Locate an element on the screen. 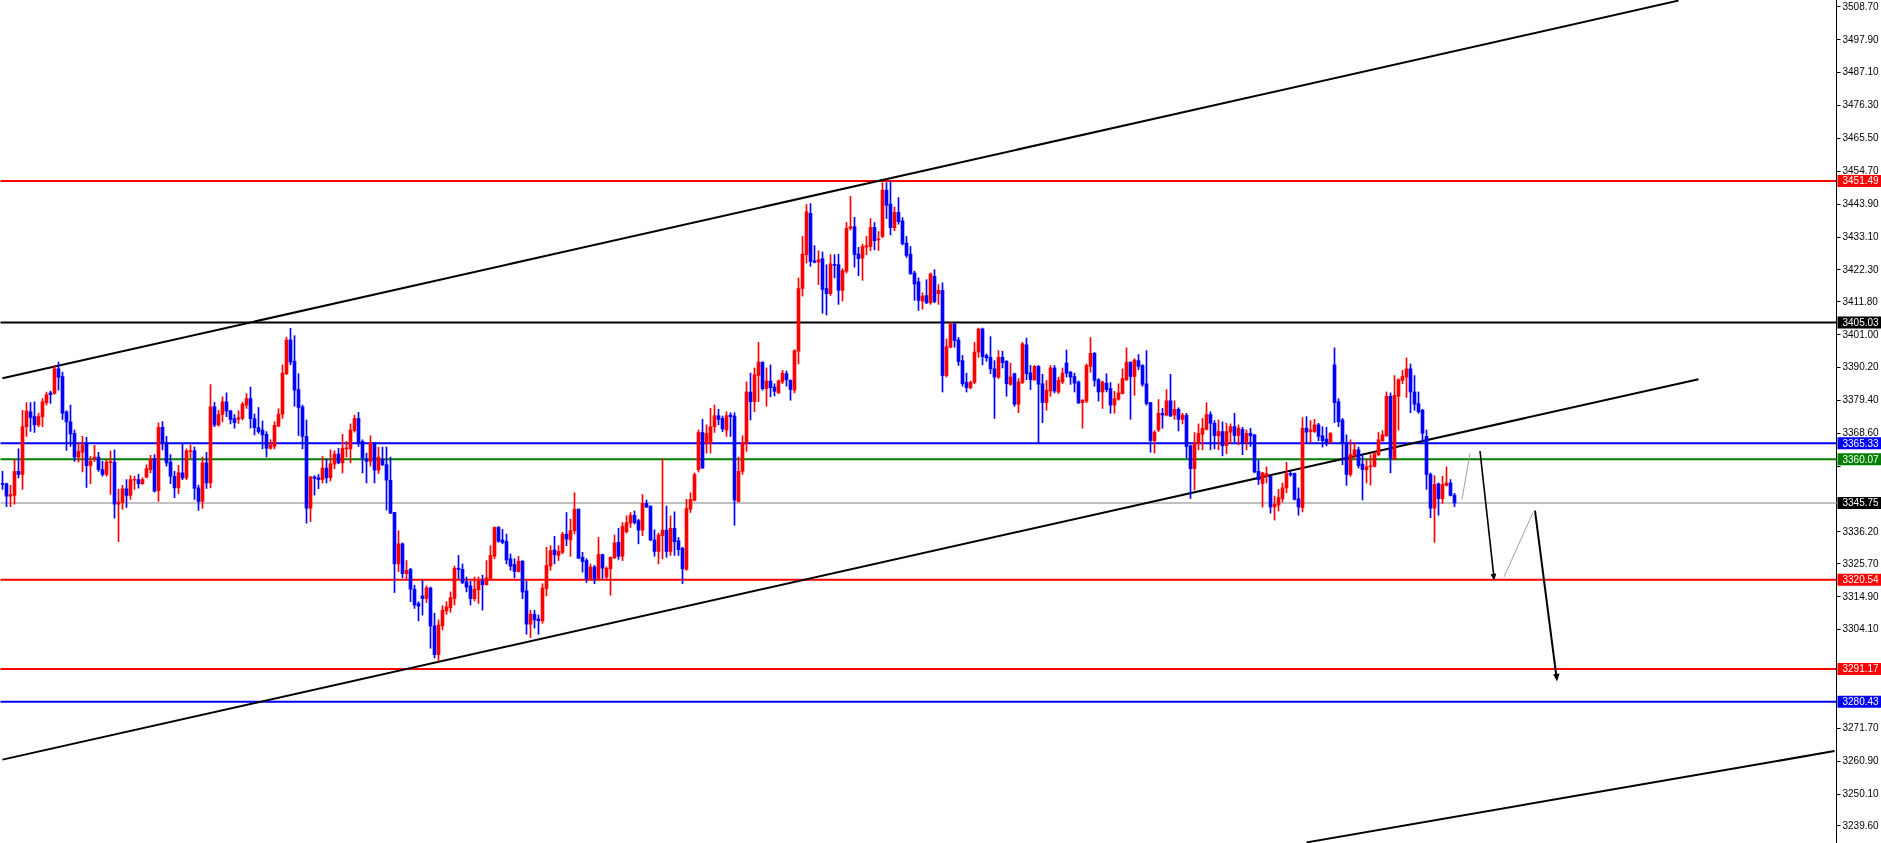  y-tick-label: 3508.70 is located at coordinates (1861, 6).